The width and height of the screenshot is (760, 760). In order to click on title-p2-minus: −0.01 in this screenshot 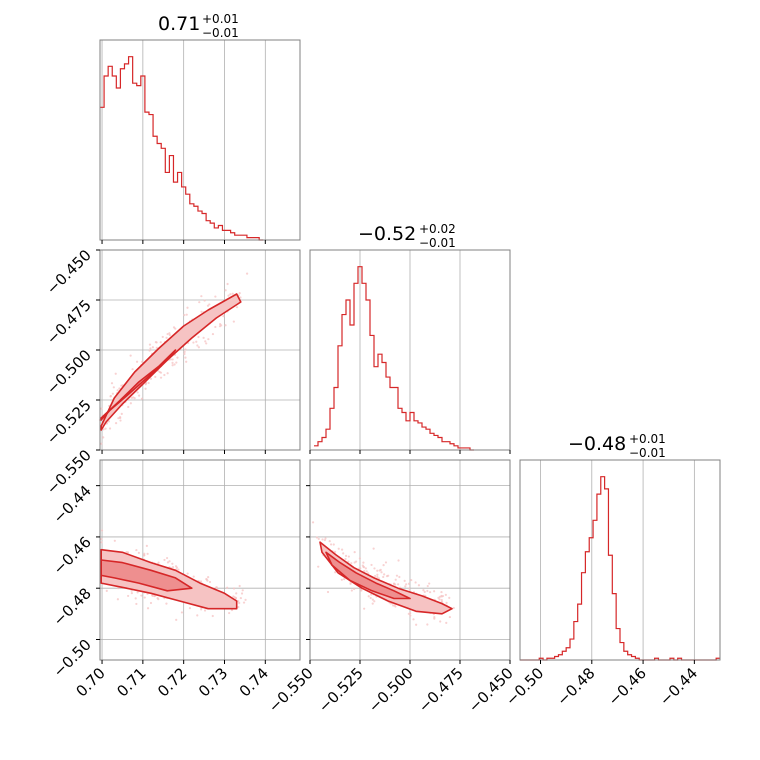, I will do `click(647, 453)`.